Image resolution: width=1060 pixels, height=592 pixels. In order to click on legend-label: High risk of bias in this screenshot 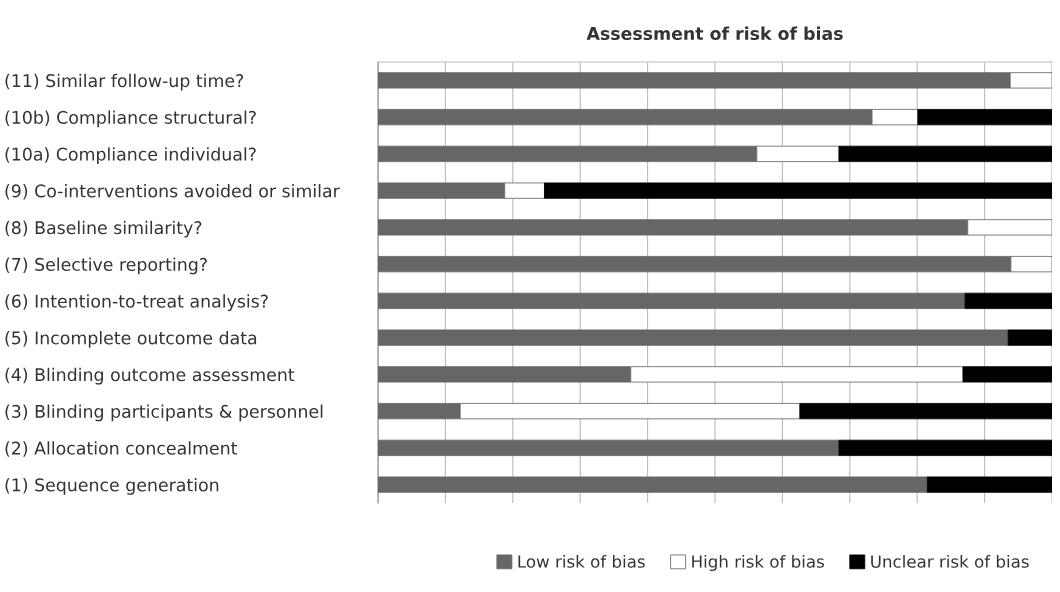, I will do `click(758, 563)`.